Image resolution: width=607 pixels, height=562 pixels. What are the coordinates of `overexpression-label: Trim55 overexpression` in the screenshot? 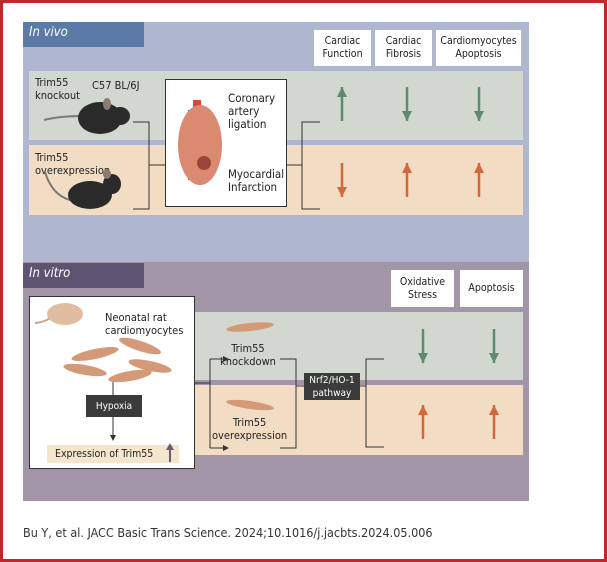 It's located at (73, 164).